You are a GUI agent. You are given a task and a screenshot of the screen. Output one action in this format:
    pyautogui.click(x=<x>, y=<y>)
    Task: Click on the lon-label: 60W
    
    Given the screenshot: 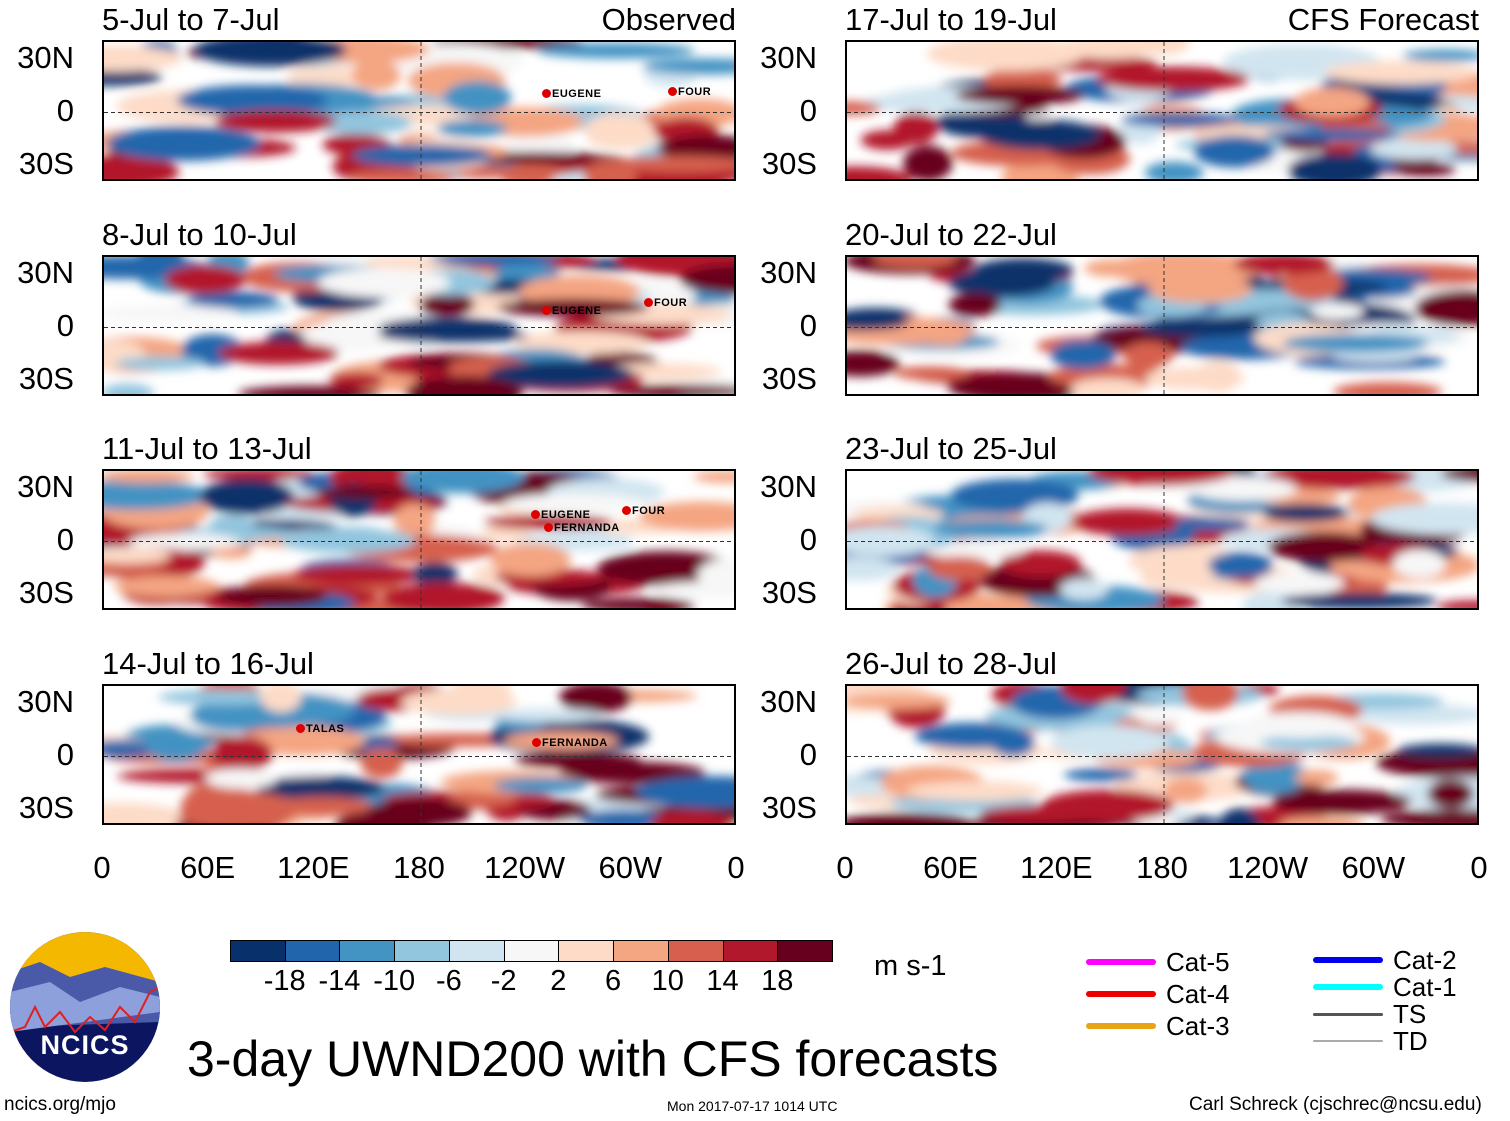 What is the action you would take?
    pyautogui.click(x=1373, y=867)
    